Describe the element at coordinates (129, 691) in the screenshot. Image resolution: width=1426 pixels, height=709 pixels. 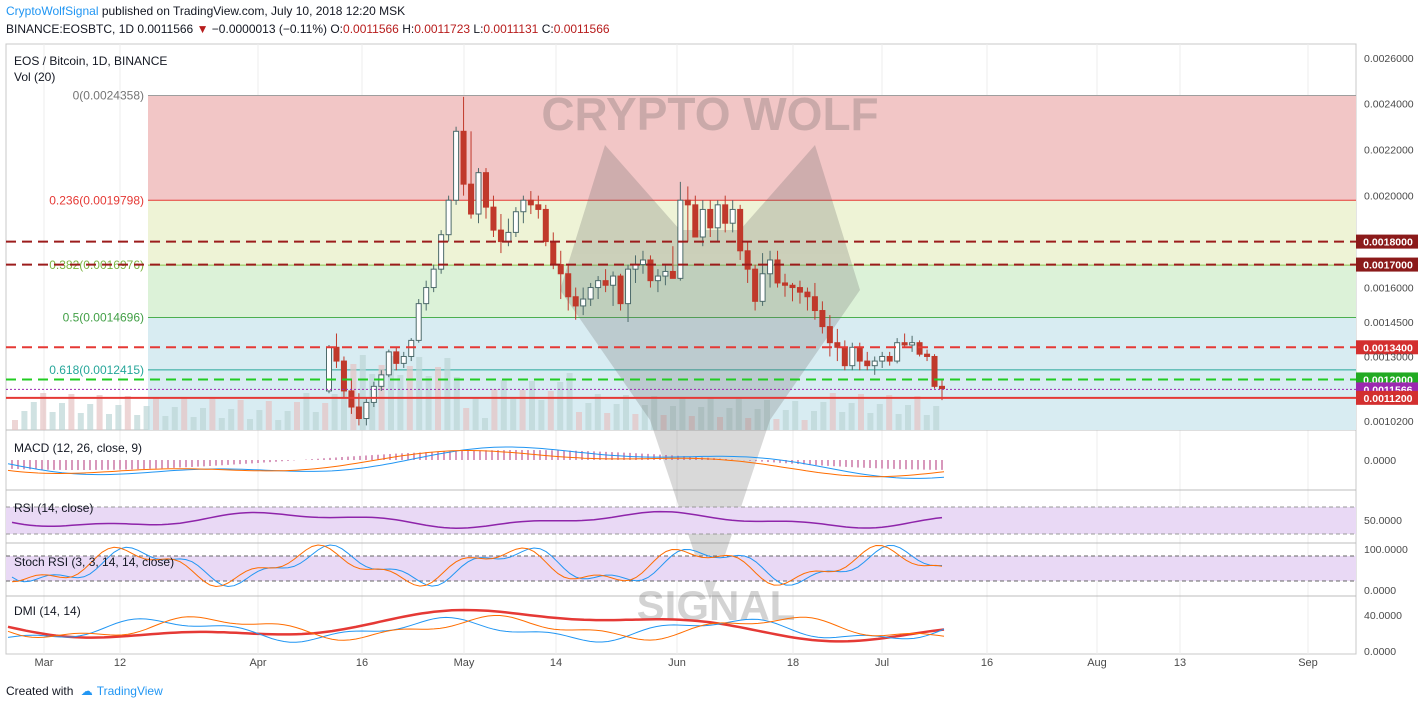
I see `tradingview-link: TradingView` at that location.